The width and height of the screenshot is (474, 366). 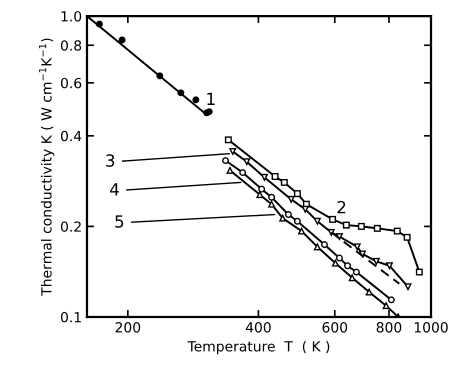 I want to click on annotation: 1, so click(x=211, y=98).